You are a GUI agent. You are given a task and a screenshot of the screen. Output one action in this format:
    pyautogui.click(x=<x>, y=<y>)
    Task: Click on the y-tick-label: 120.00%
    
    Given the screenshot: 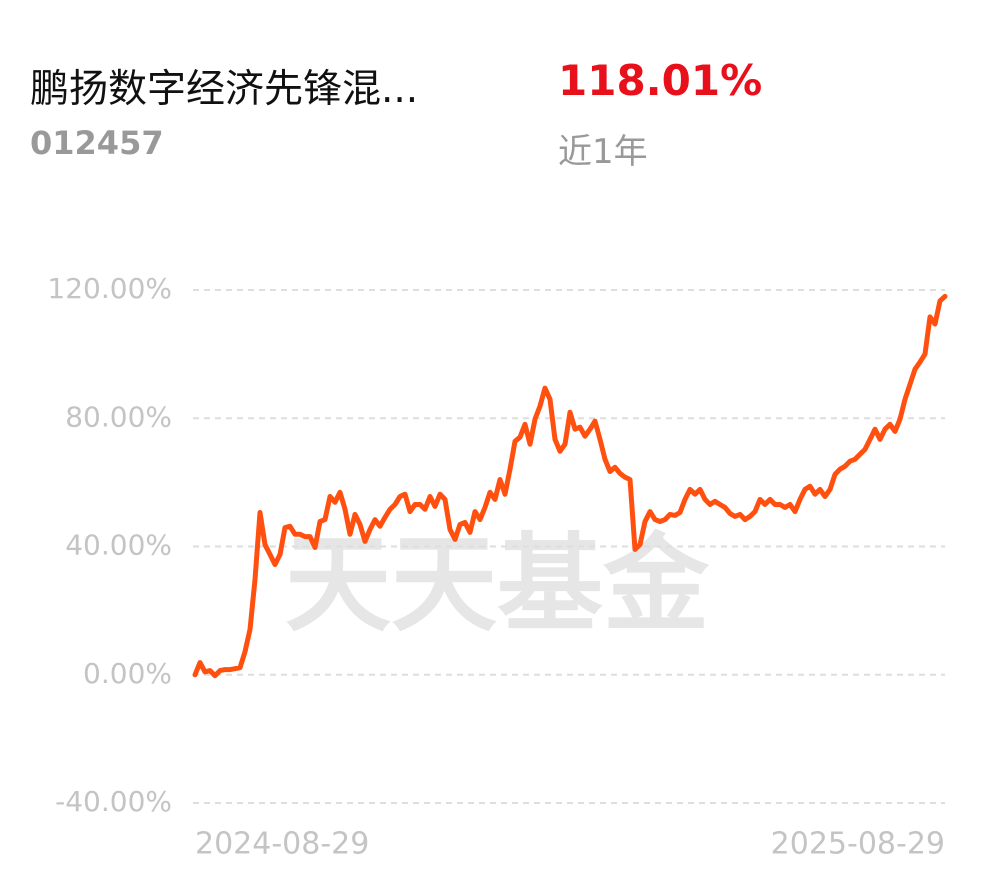 What is the action you would take?
    pyautogui.click(x=109, y=288)
    